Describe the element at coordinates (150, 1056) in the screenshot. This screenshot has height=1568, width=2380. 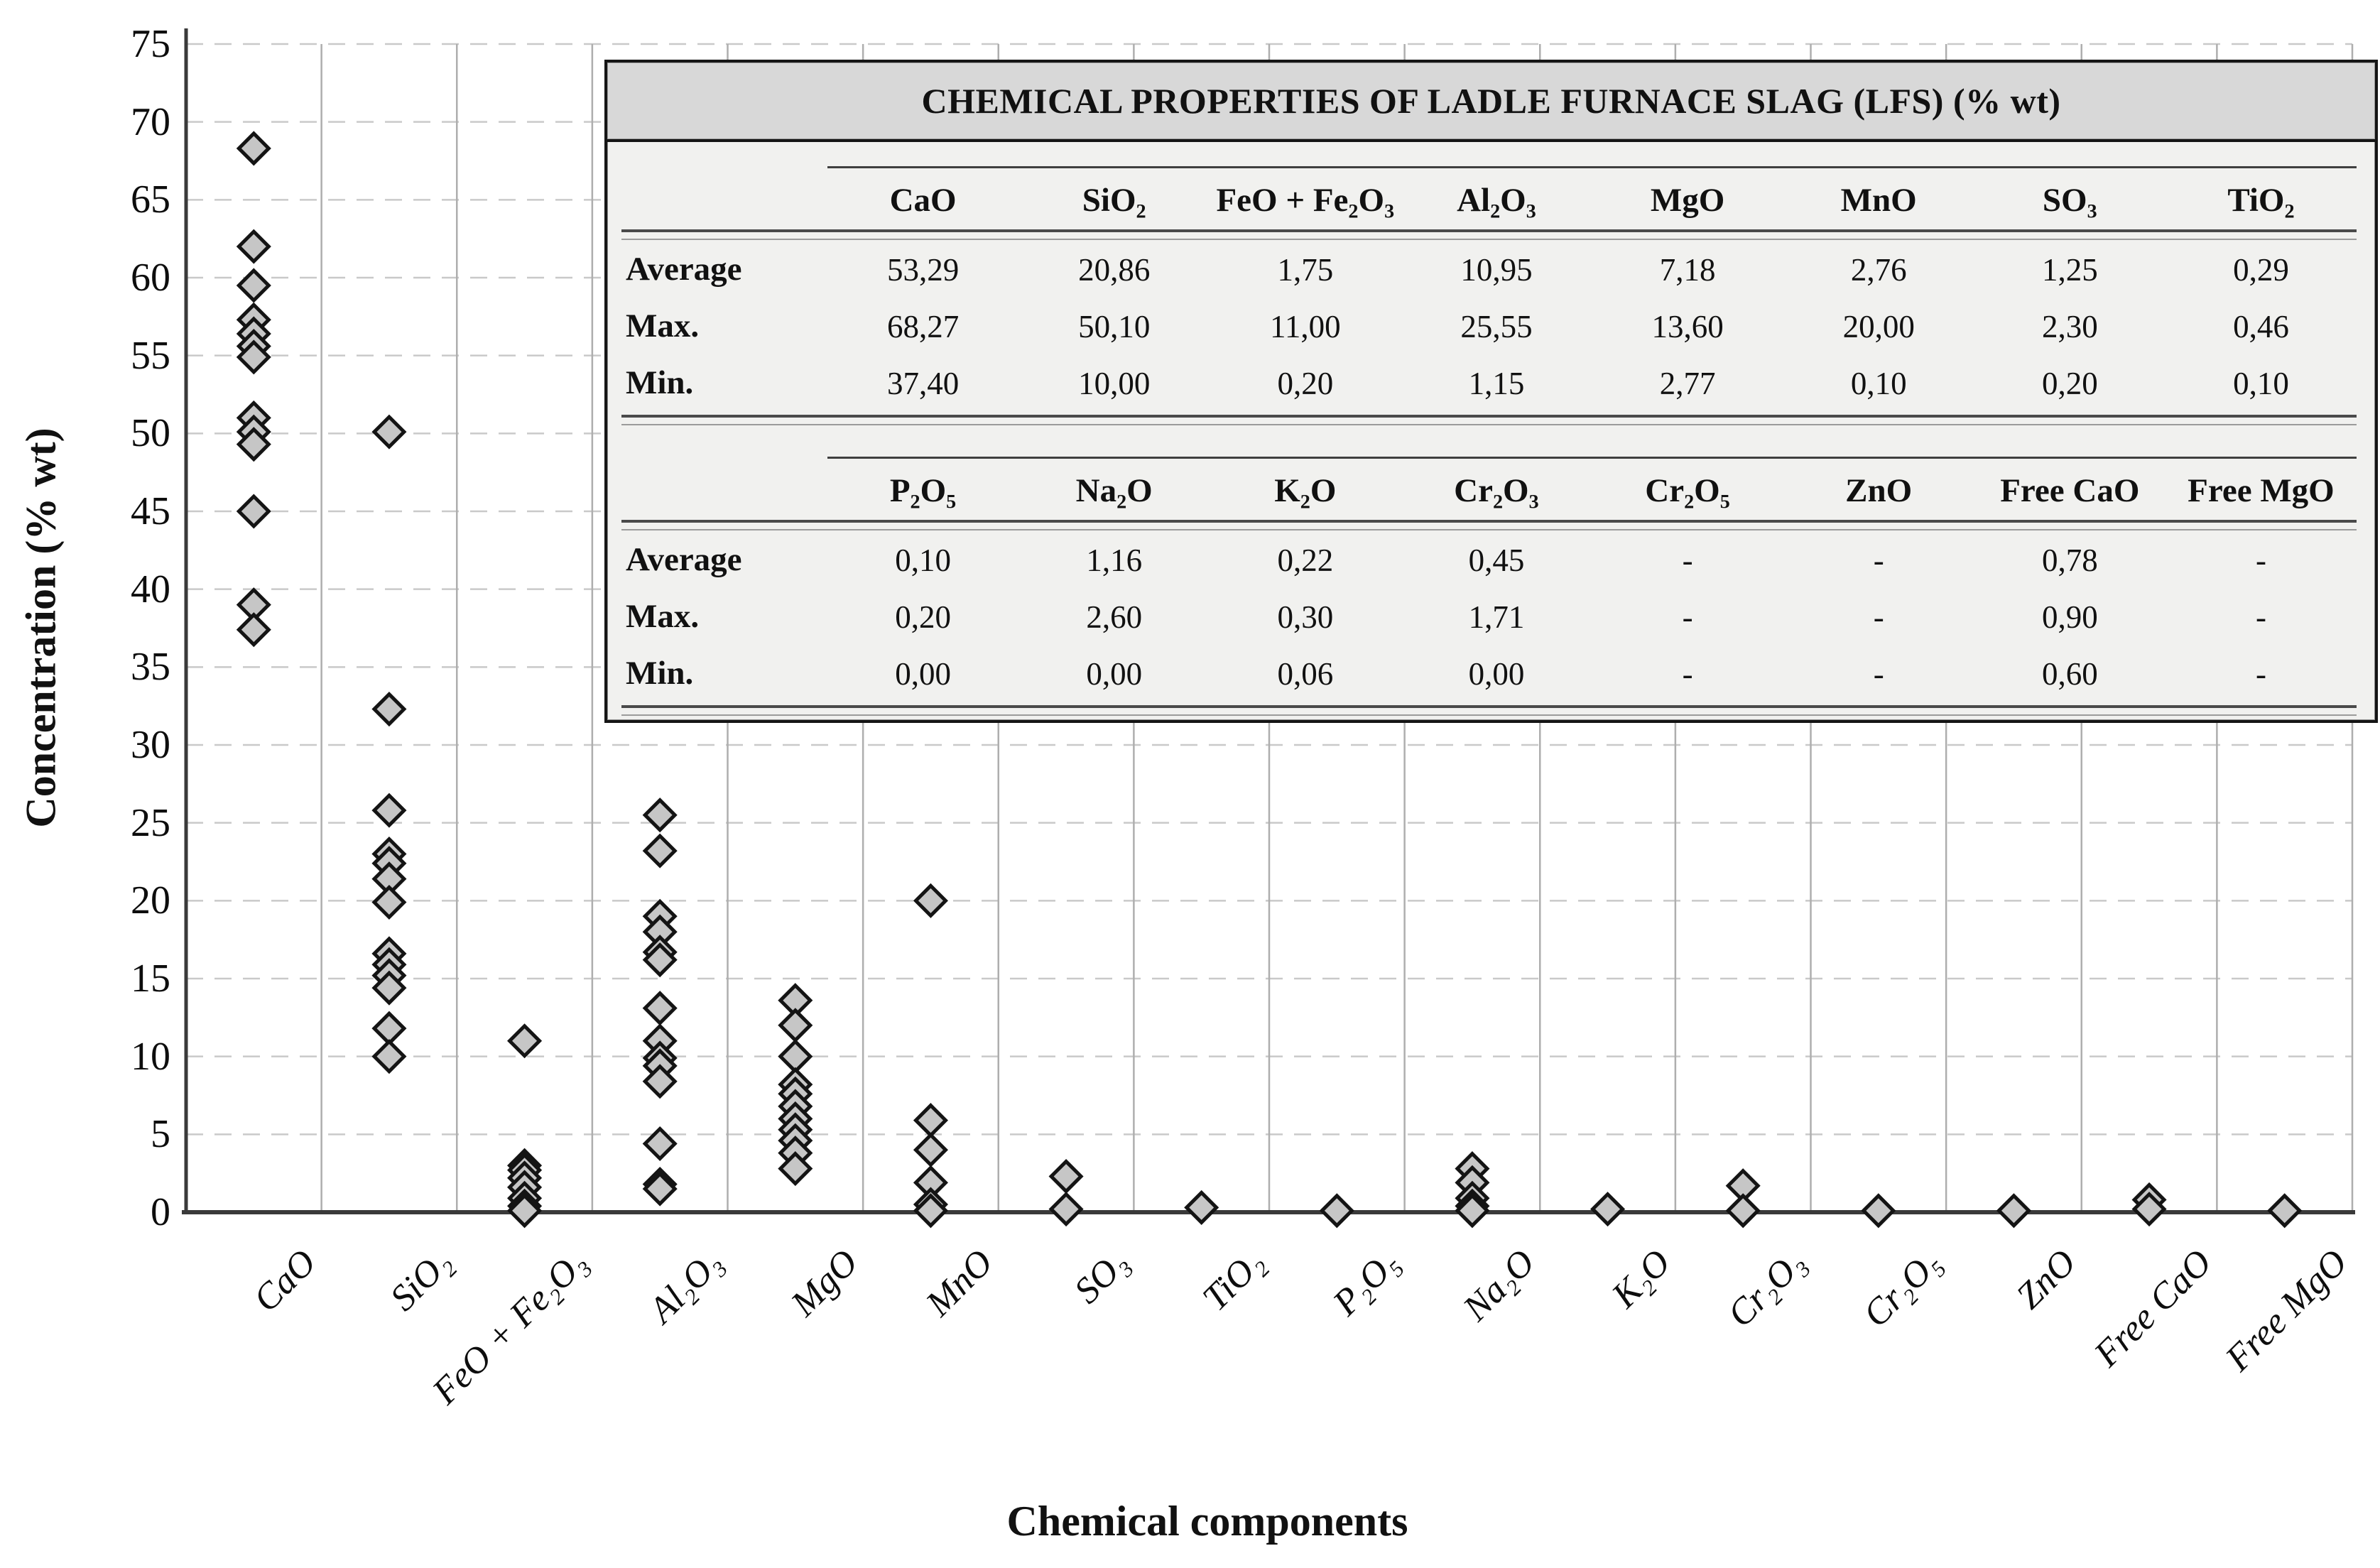
I see `y-tick-label: 10` at that location.